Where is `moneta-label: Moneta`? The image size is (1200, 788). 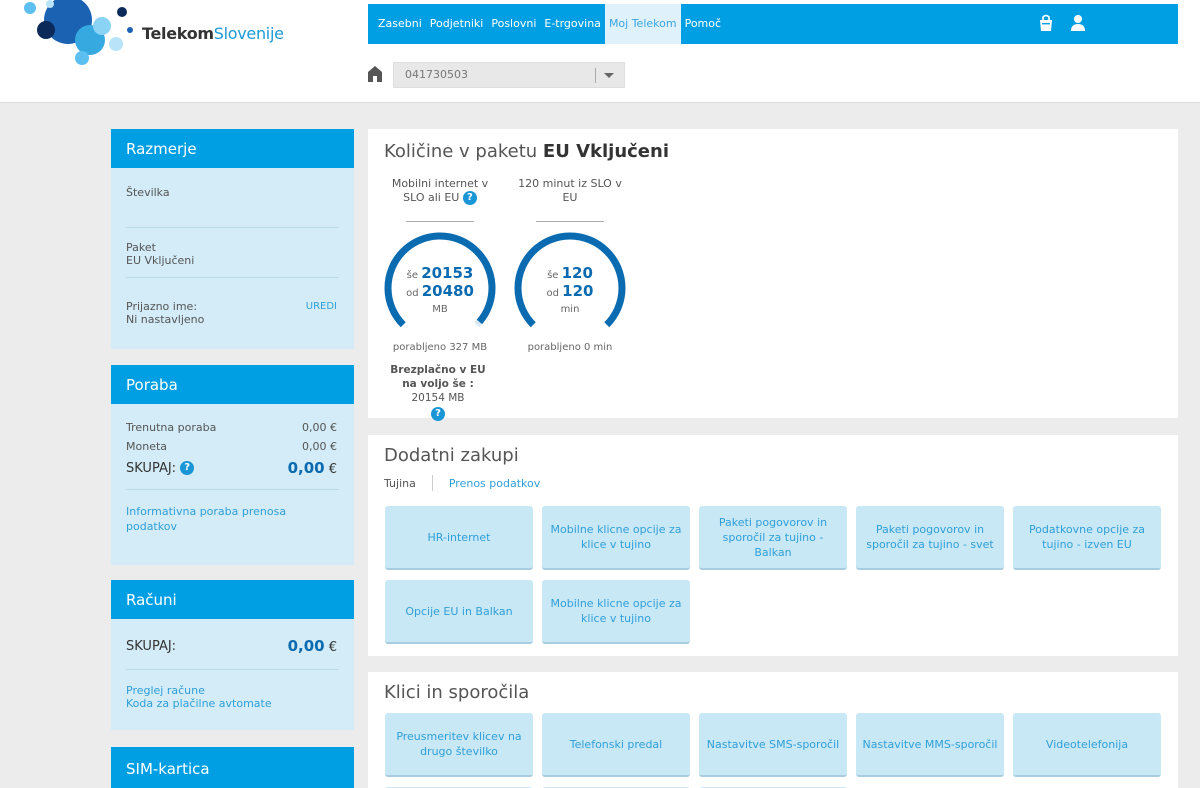
moneta-label: Moneta is located at coordinates (147, 446).